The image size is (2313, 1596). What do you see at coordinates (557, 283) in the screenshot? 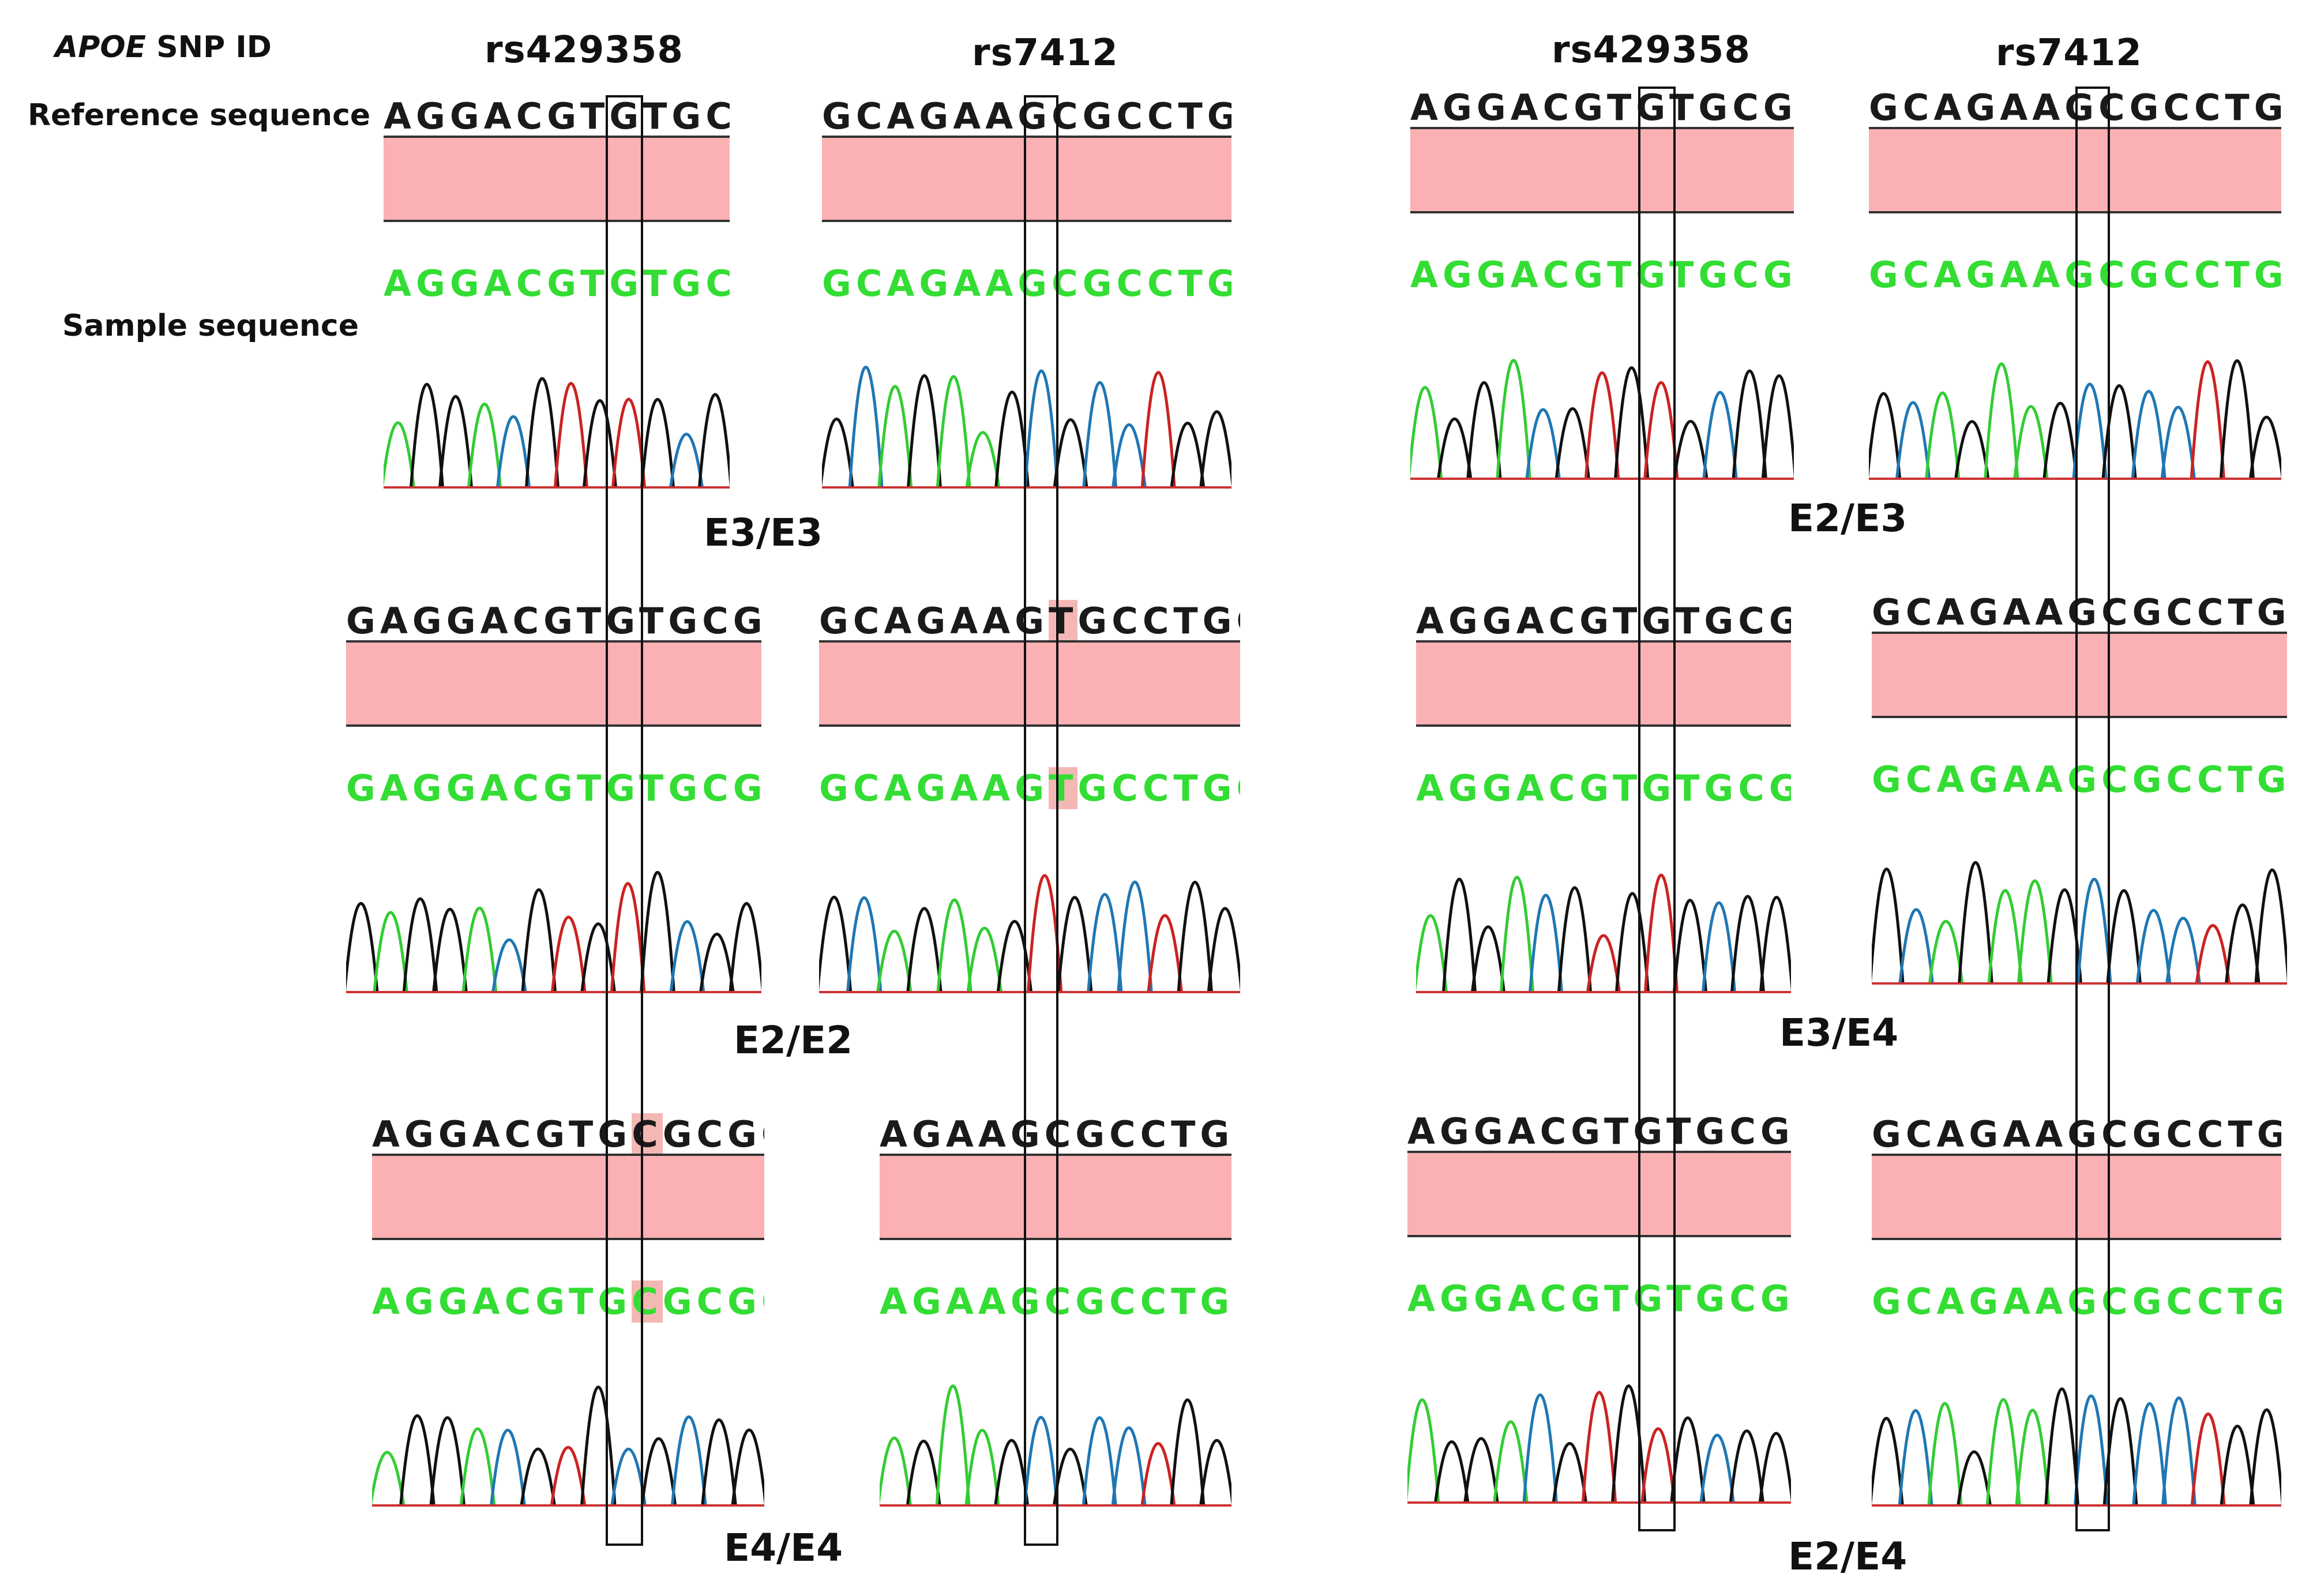
I see `sample-sequence-text: AGGACGTGTGCG` at bounding box center [557, 283].